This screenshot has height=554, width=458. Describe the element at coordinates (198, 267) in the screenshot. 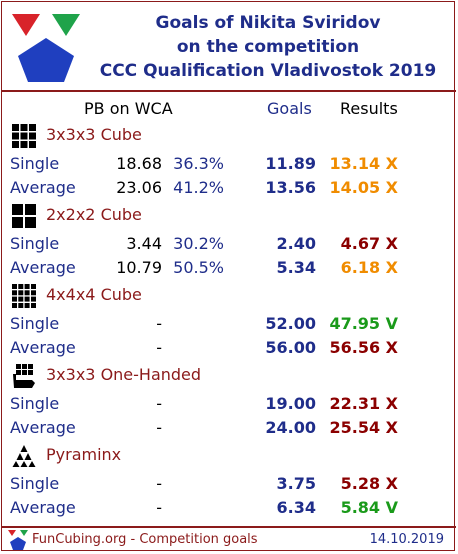

I see `pb-percent: 50.5%` at that location.